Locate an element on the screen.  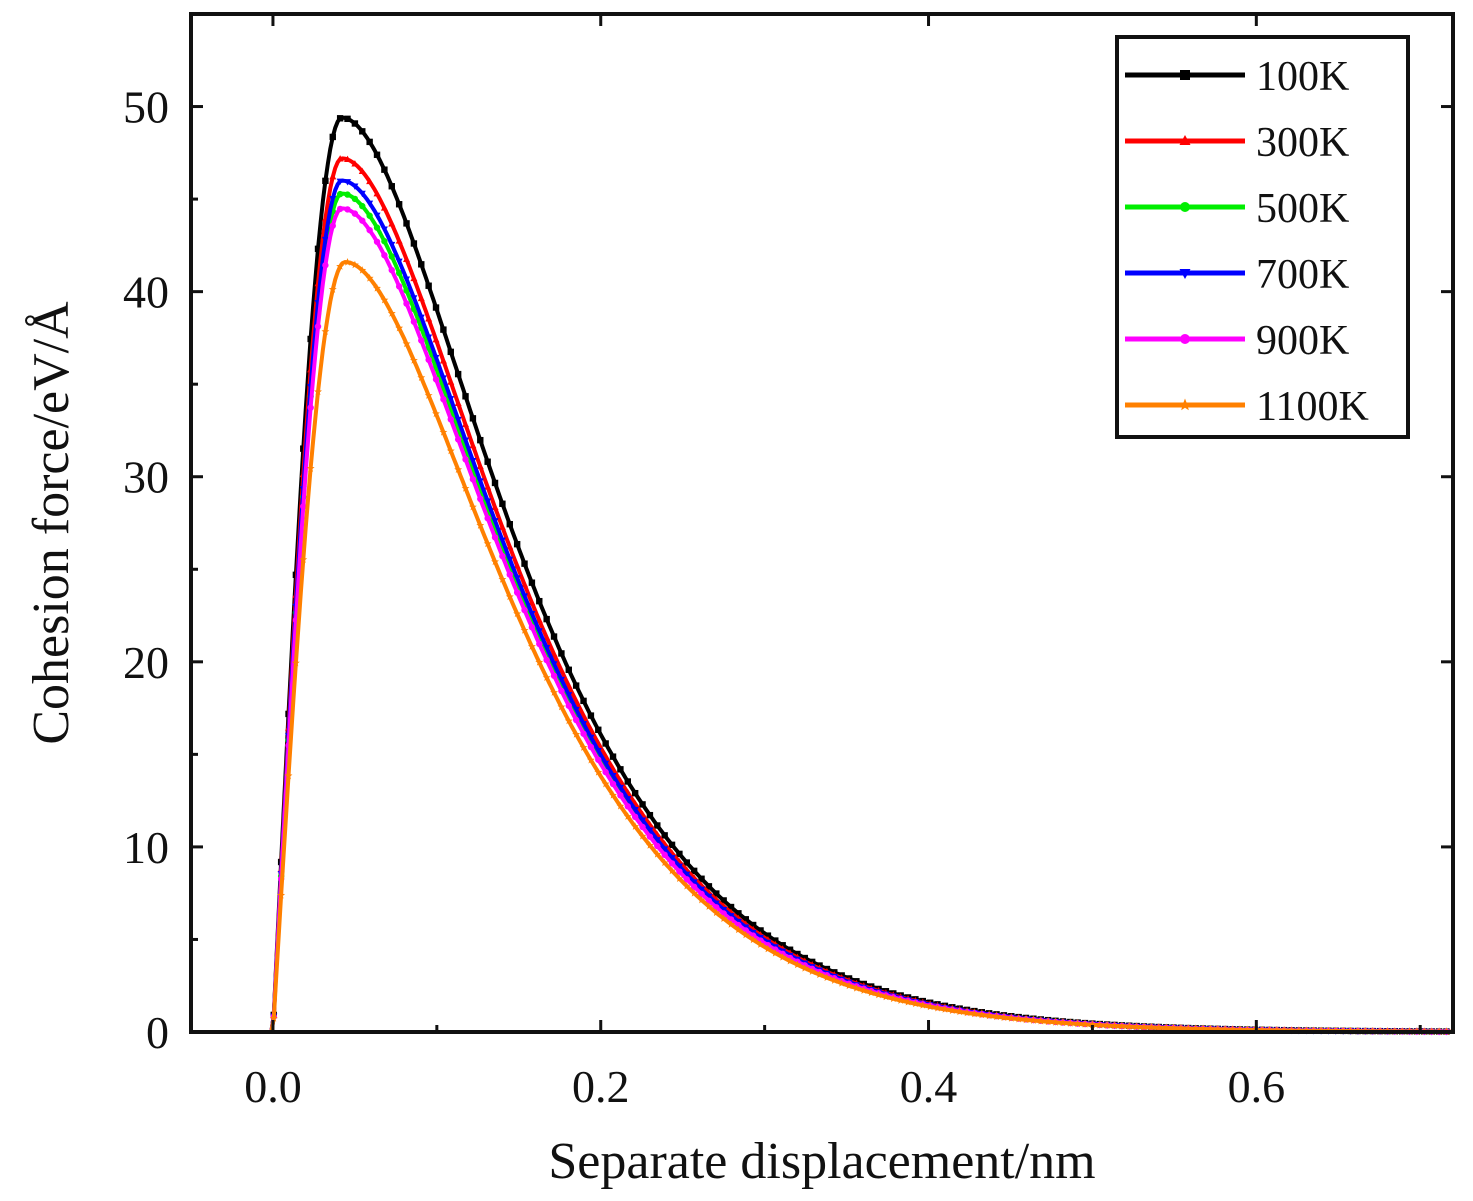
x-axis-title: Separate displacement/nm is located at coordinates (821, 1161).